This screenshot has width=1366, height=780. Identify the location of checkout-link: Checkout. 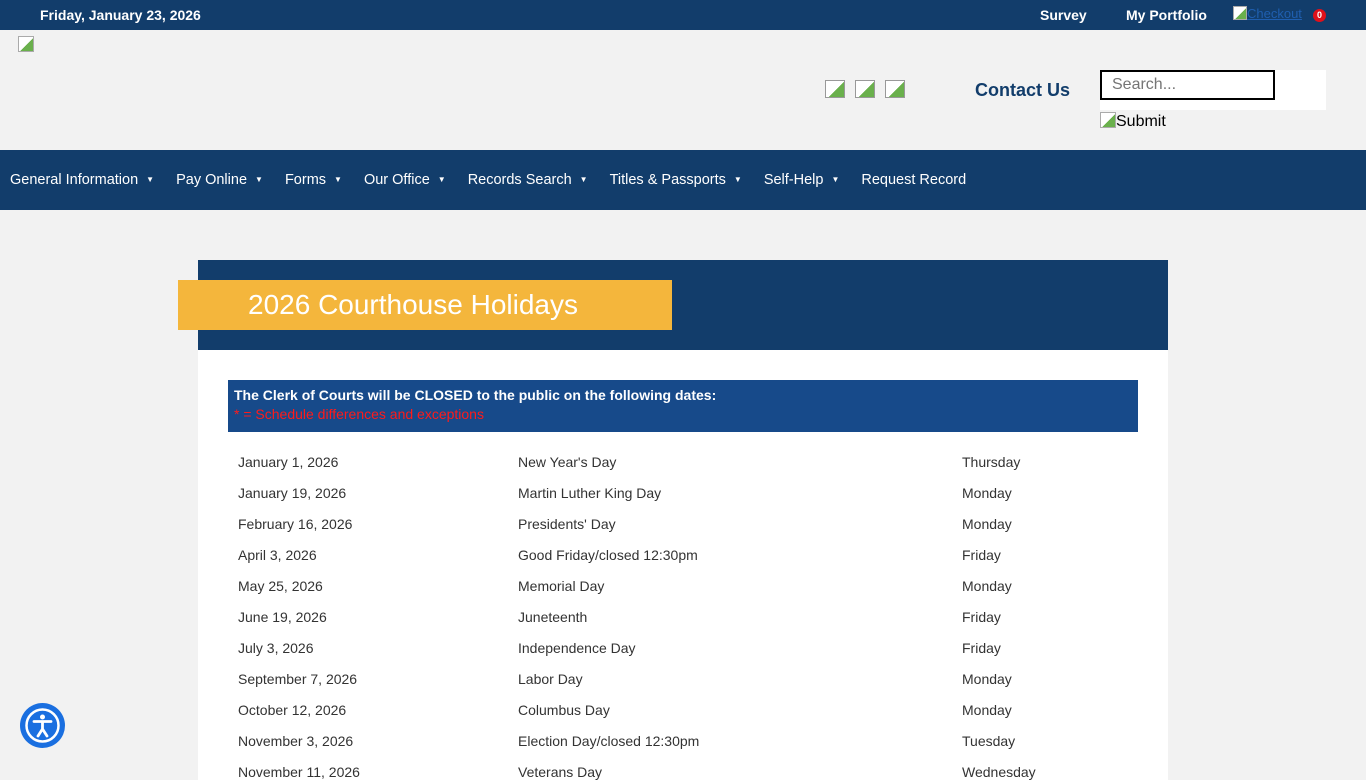
(1267, 13).